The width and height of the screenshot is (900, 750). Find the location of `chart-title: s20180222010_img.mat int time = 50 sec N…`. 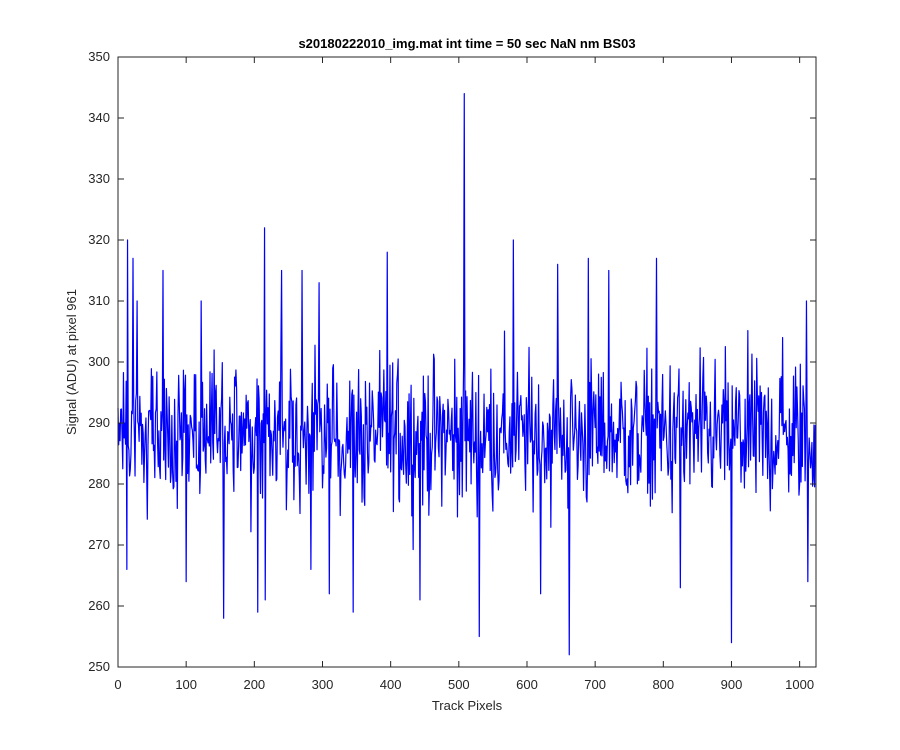

chart-title: s20180222010_img.mat int time = 50 sec N… is located at coordinates (466, 43).